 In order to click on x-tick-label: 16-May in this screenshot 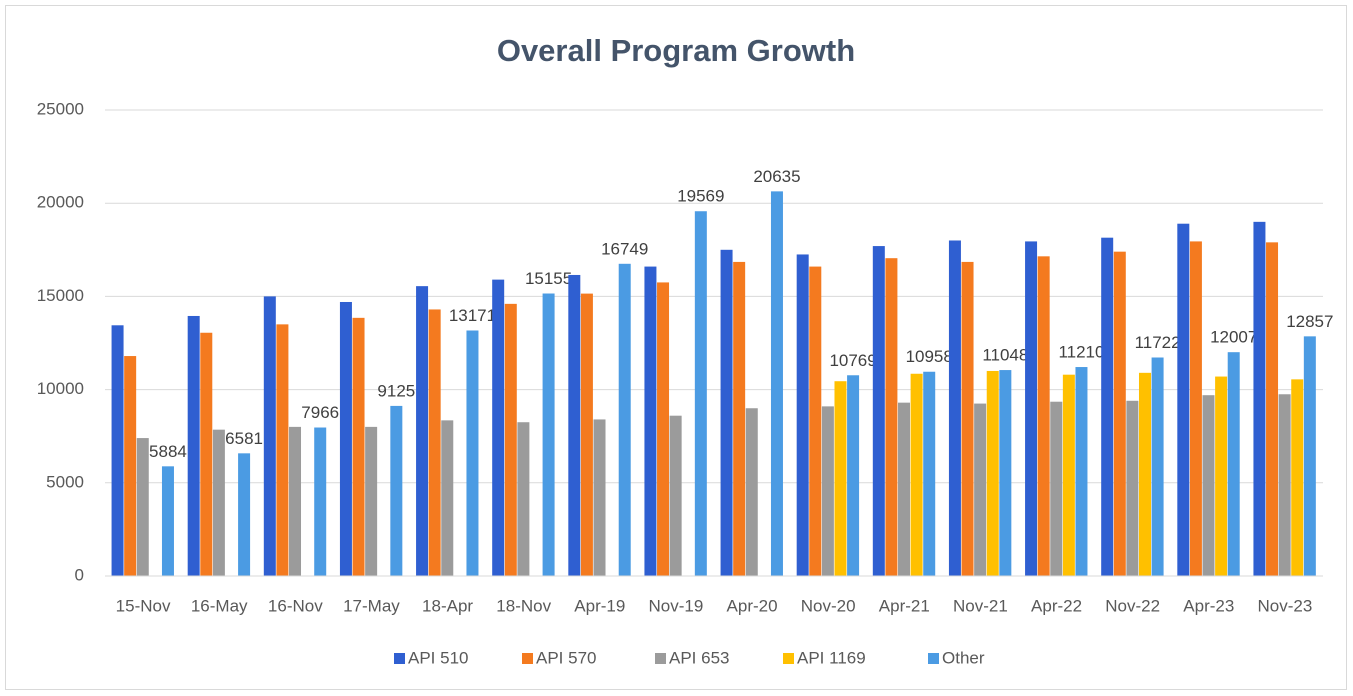, I will do `click(219, 605)`.